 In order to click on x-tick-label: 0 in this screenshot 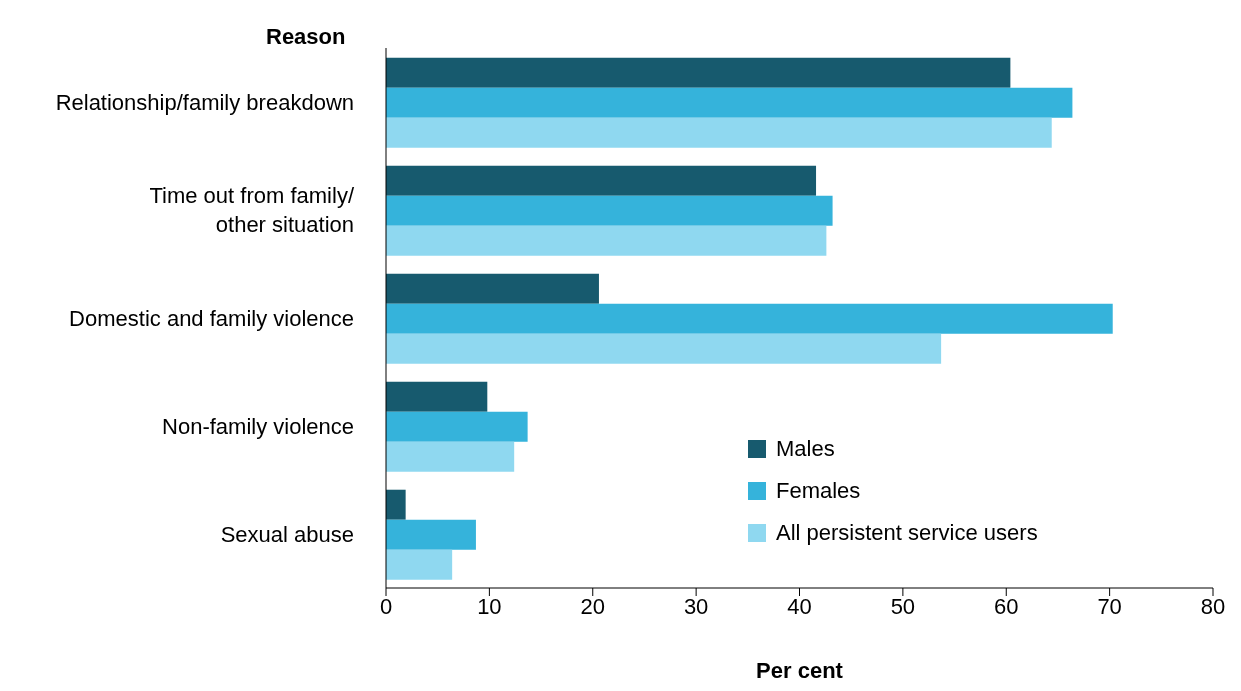, I will do `click(386, 606)`.